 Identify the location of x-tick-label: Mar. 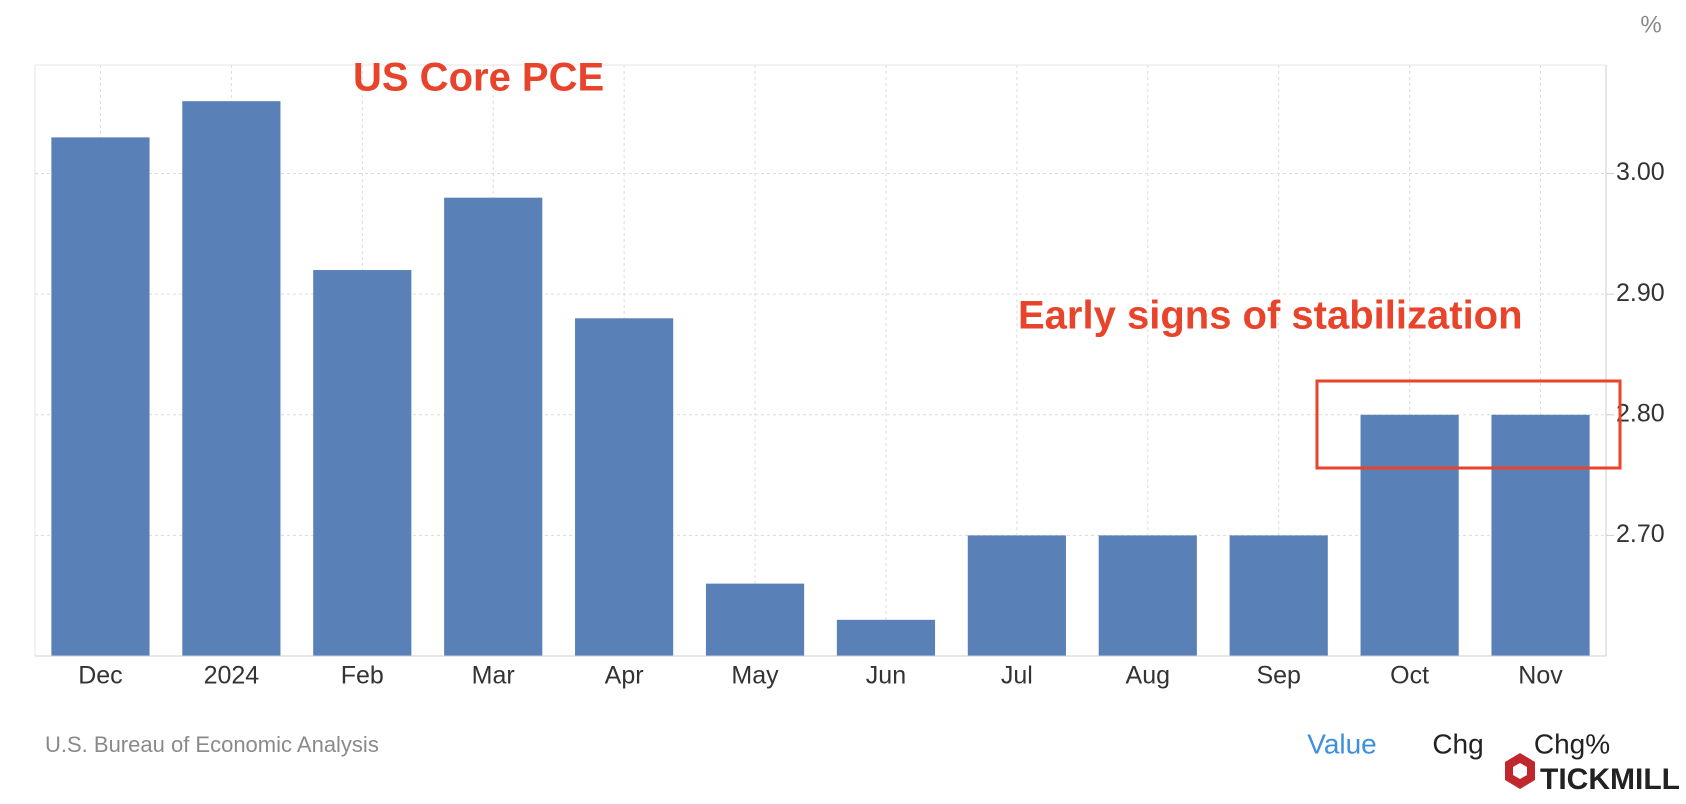
(493, 676).